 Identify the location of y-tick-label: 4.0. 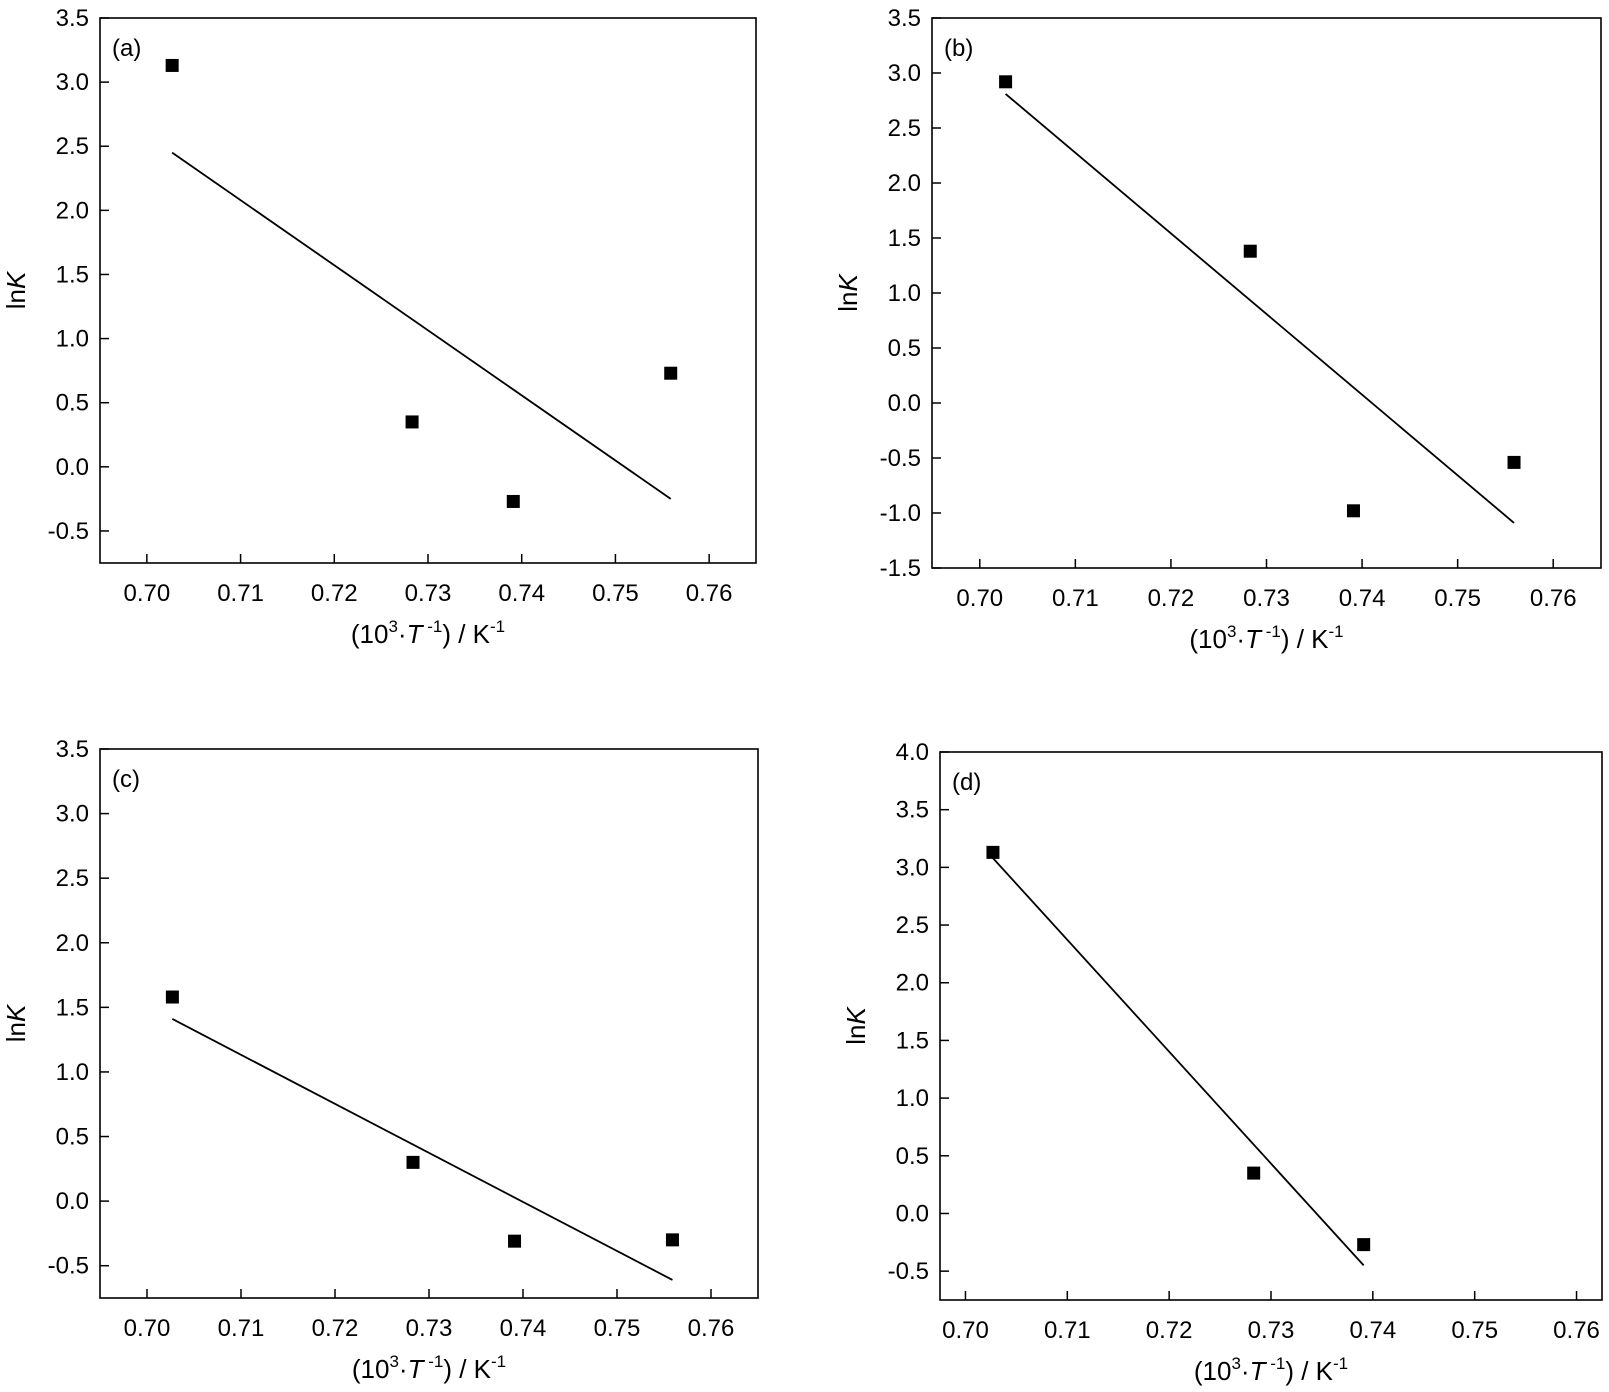
(912, 752).